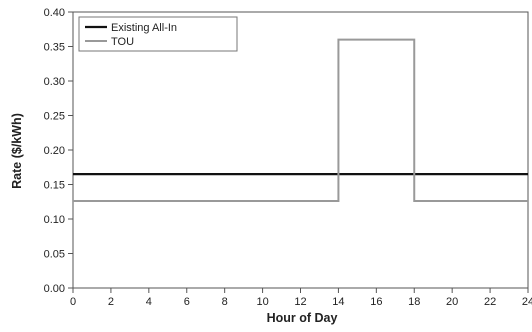 This screenshot has width=532, height=332. I want to click on x-tick-label: 22, so click(490, 302).